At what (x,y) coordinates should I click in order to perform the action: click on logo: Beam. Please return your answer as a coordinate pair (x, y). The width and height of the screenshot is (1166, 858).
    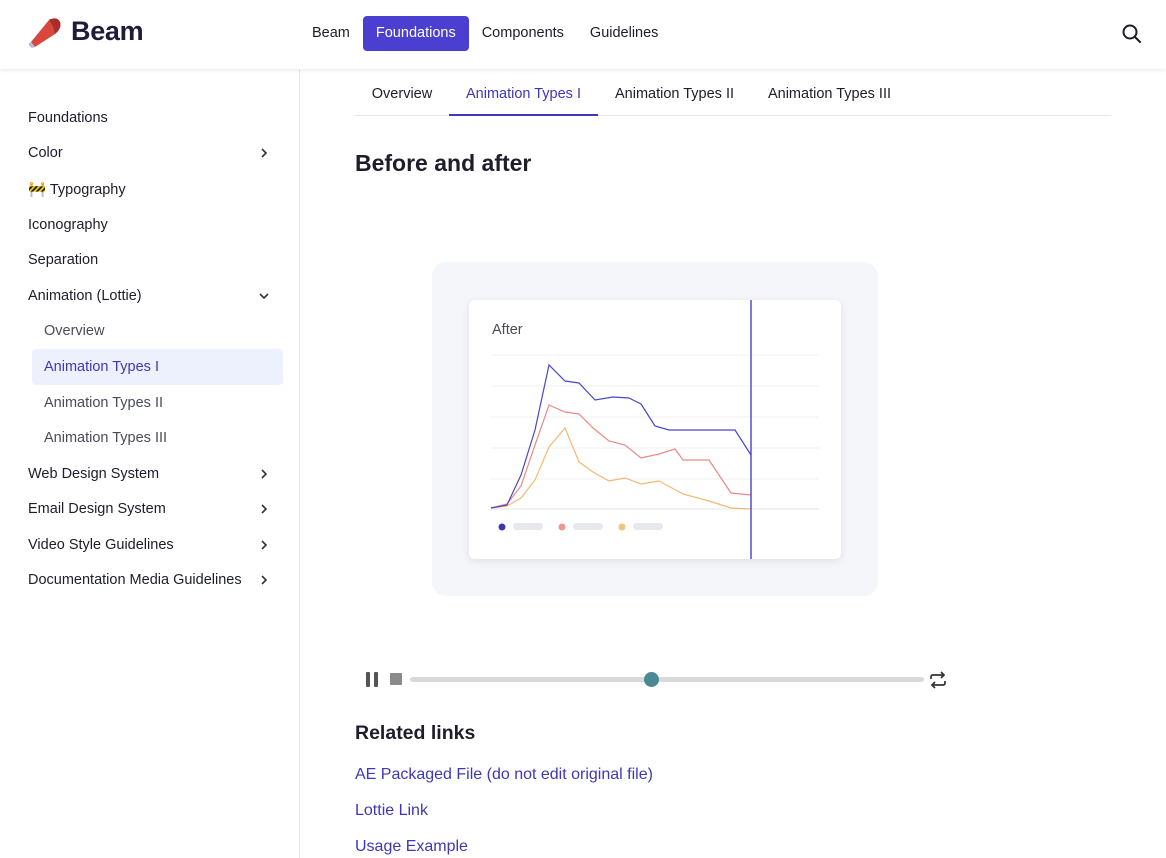
    Looking at the image, I should click on (85, 31).